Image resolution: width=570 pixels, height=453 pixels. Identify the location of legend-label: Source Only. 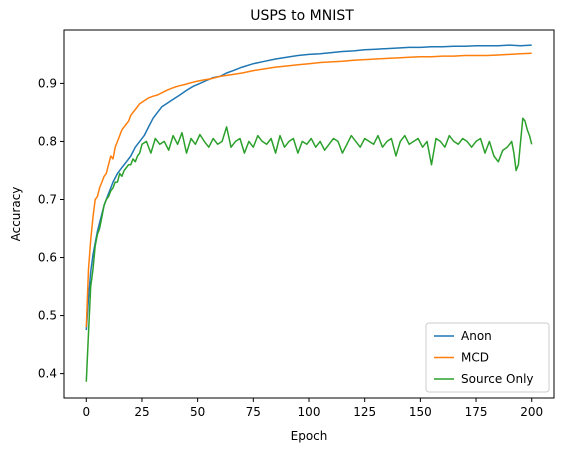
(497, 379).